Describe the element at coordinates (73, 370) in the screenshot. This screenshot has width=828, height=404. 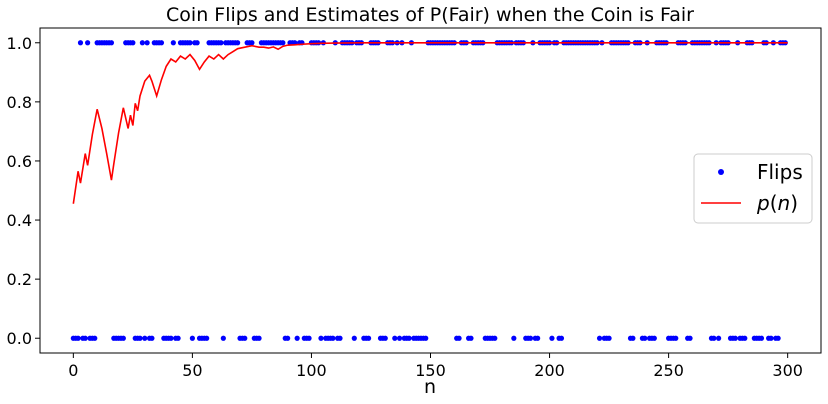
I see `x-tick-label: 0` at that location.